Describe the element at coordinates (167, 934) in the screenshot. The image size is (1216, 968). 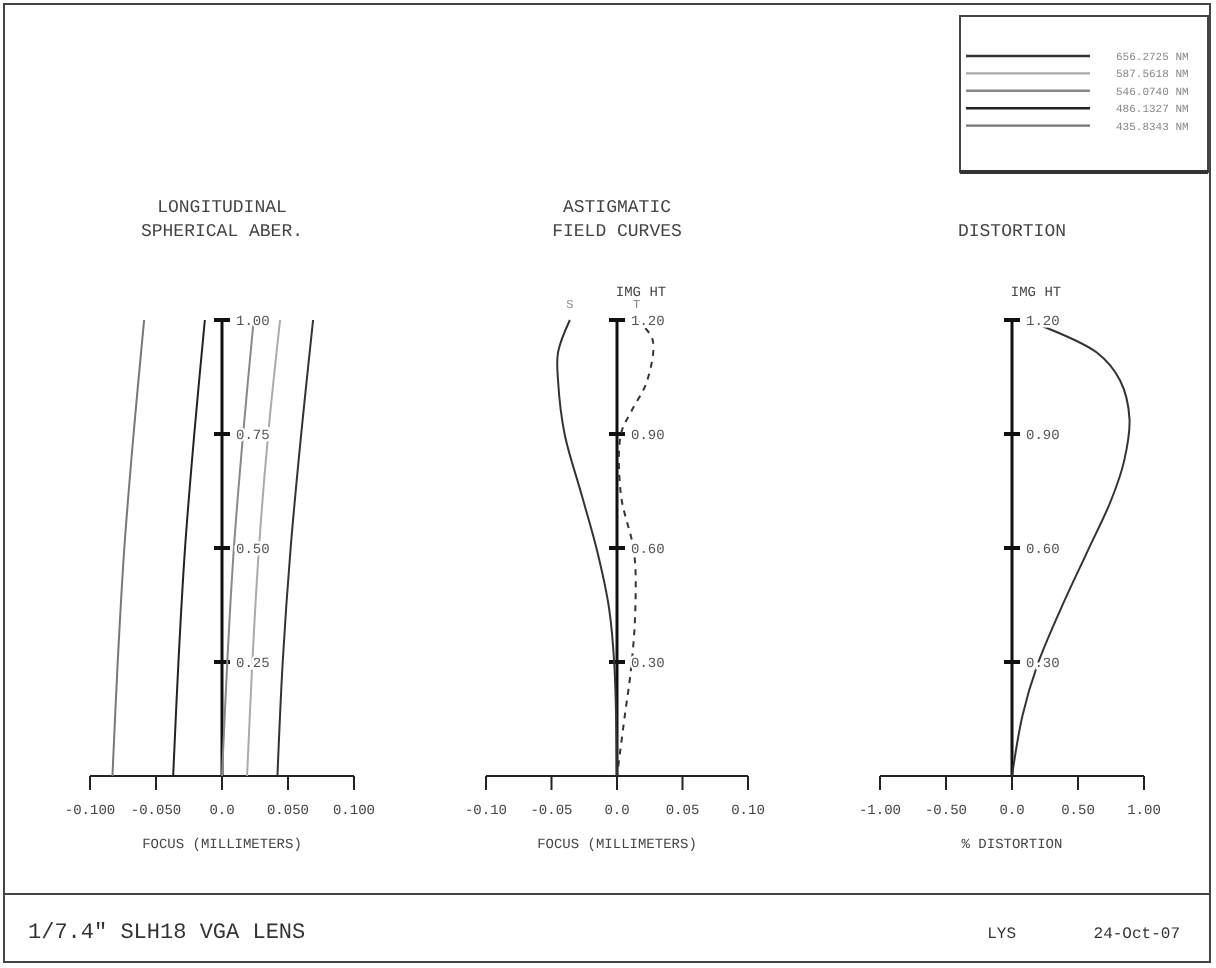
I see `text: 1/7.4" SLH18 VGA LENS` at that location.